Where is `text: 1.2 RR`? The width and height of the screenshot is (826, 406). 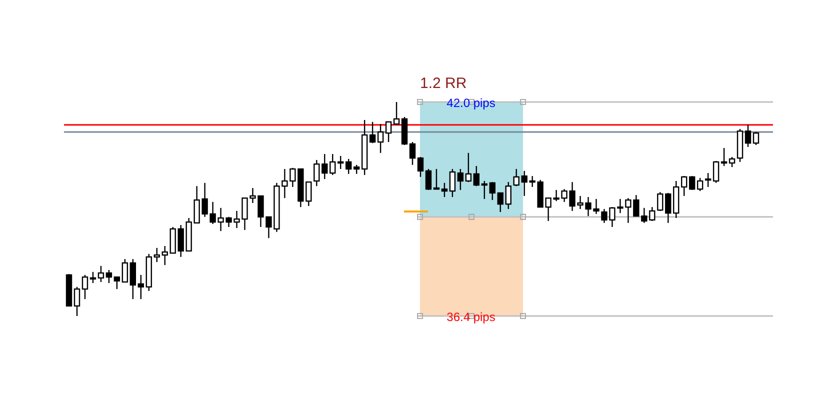 text: 1.2 RR is located at coordinates (443, 83).